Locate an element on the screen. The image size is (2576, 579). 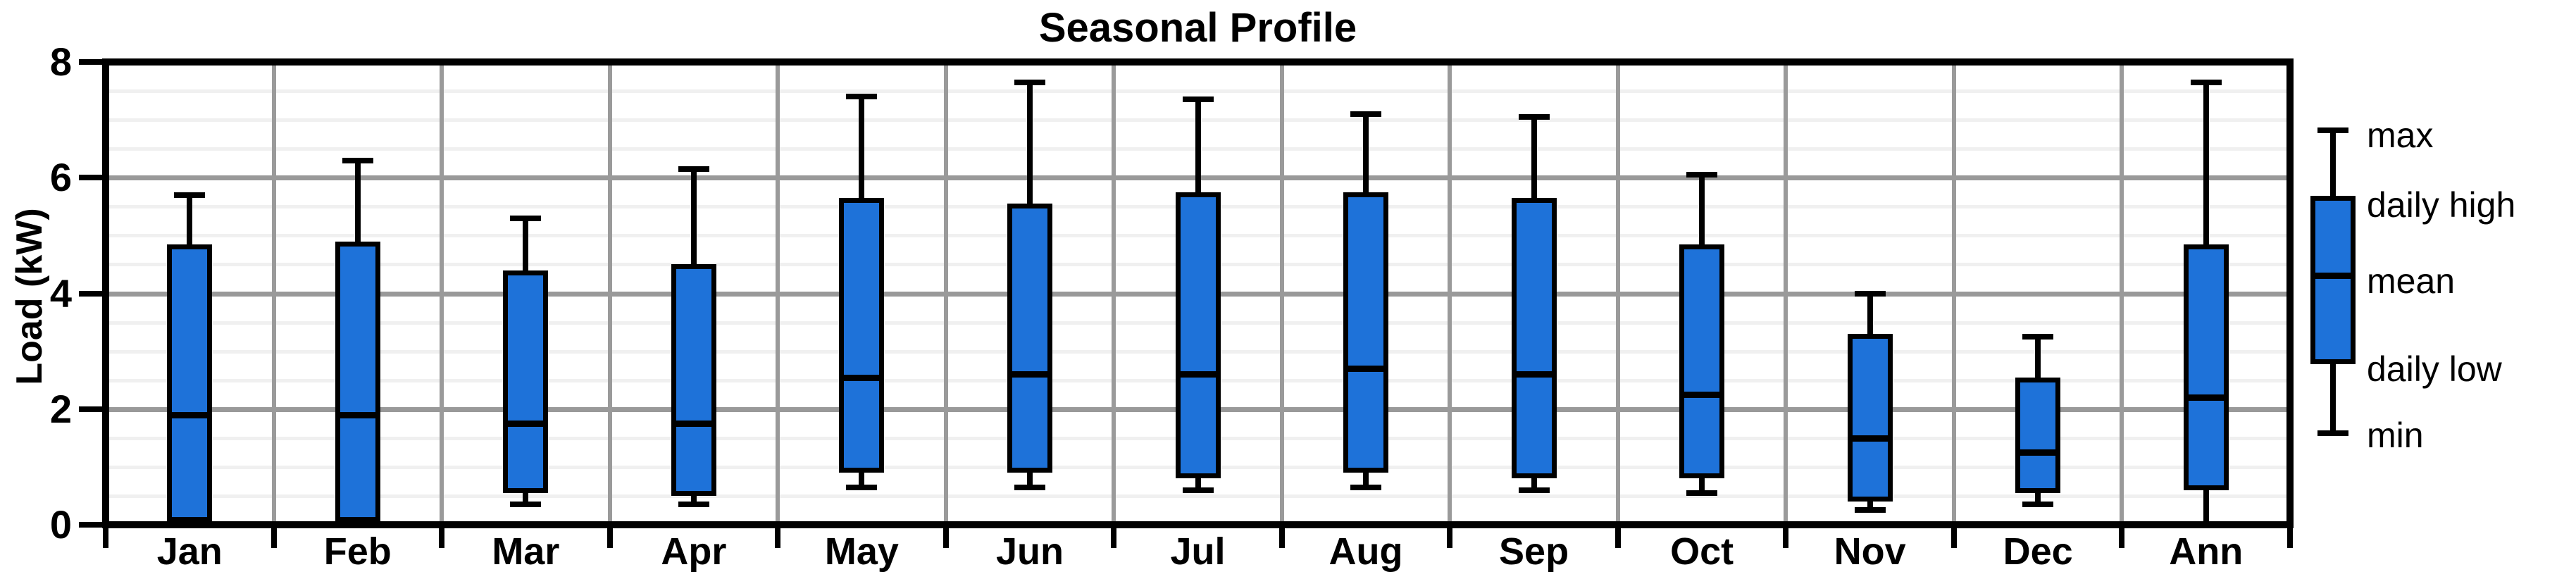
legend-max-cap is located at coordinates (2332, 130).